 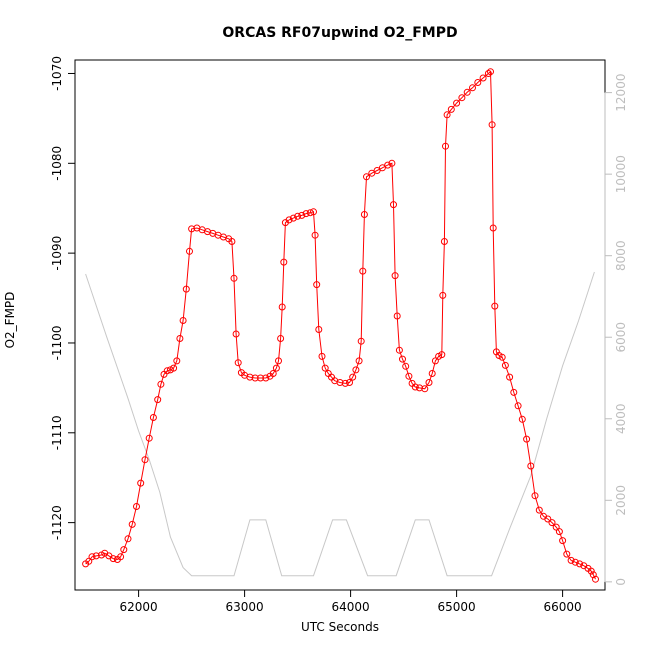 I want to click on y-tick-label: -1100, so click(x=57, y=343).